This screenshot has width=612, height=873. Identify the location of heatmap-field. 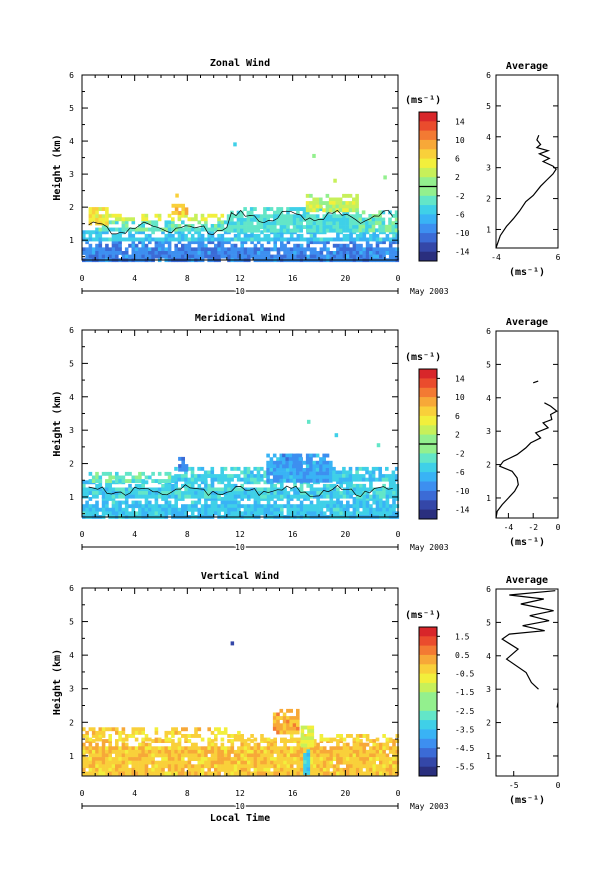
(241, 708).